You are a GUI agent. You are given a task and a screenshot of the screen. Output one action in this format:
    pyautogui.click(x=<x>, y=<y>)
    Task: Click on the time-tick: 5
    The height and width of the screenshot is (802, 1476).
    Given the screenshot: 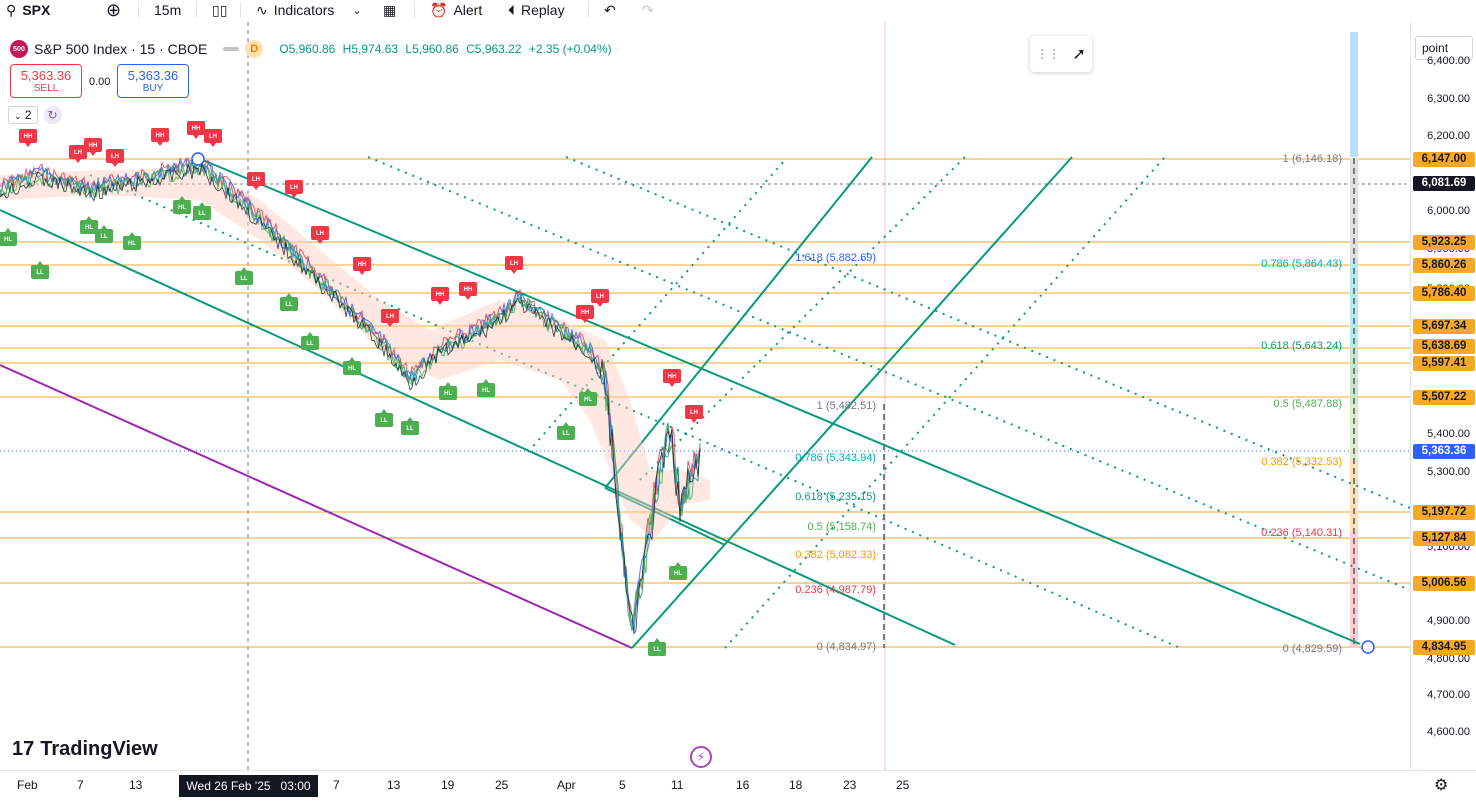 What is the action you would take?
    pyautogui.click(x=622, y=785)
    